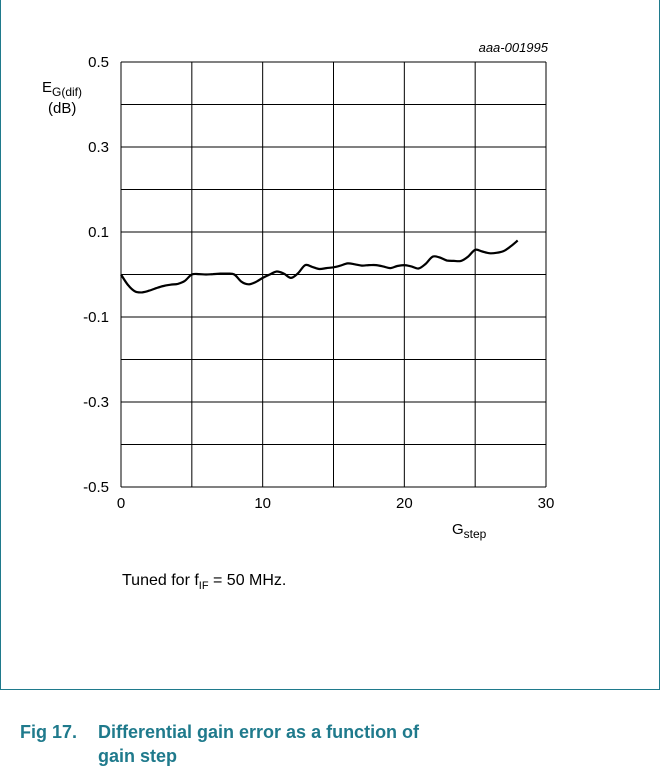 Image resolution: width=662 pixels, height=778 pixels. I want to click on x-axis-label-main: G, so click(458, 529).